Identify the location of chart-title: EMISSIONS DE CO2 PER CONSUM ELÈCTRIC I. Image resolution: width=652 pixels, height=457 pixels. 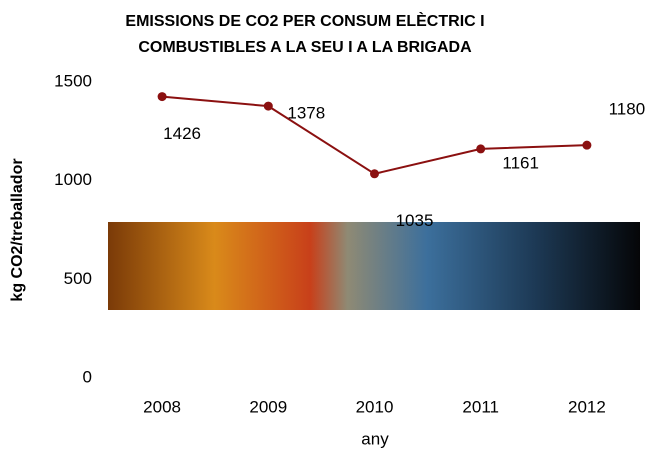
(304, 20).